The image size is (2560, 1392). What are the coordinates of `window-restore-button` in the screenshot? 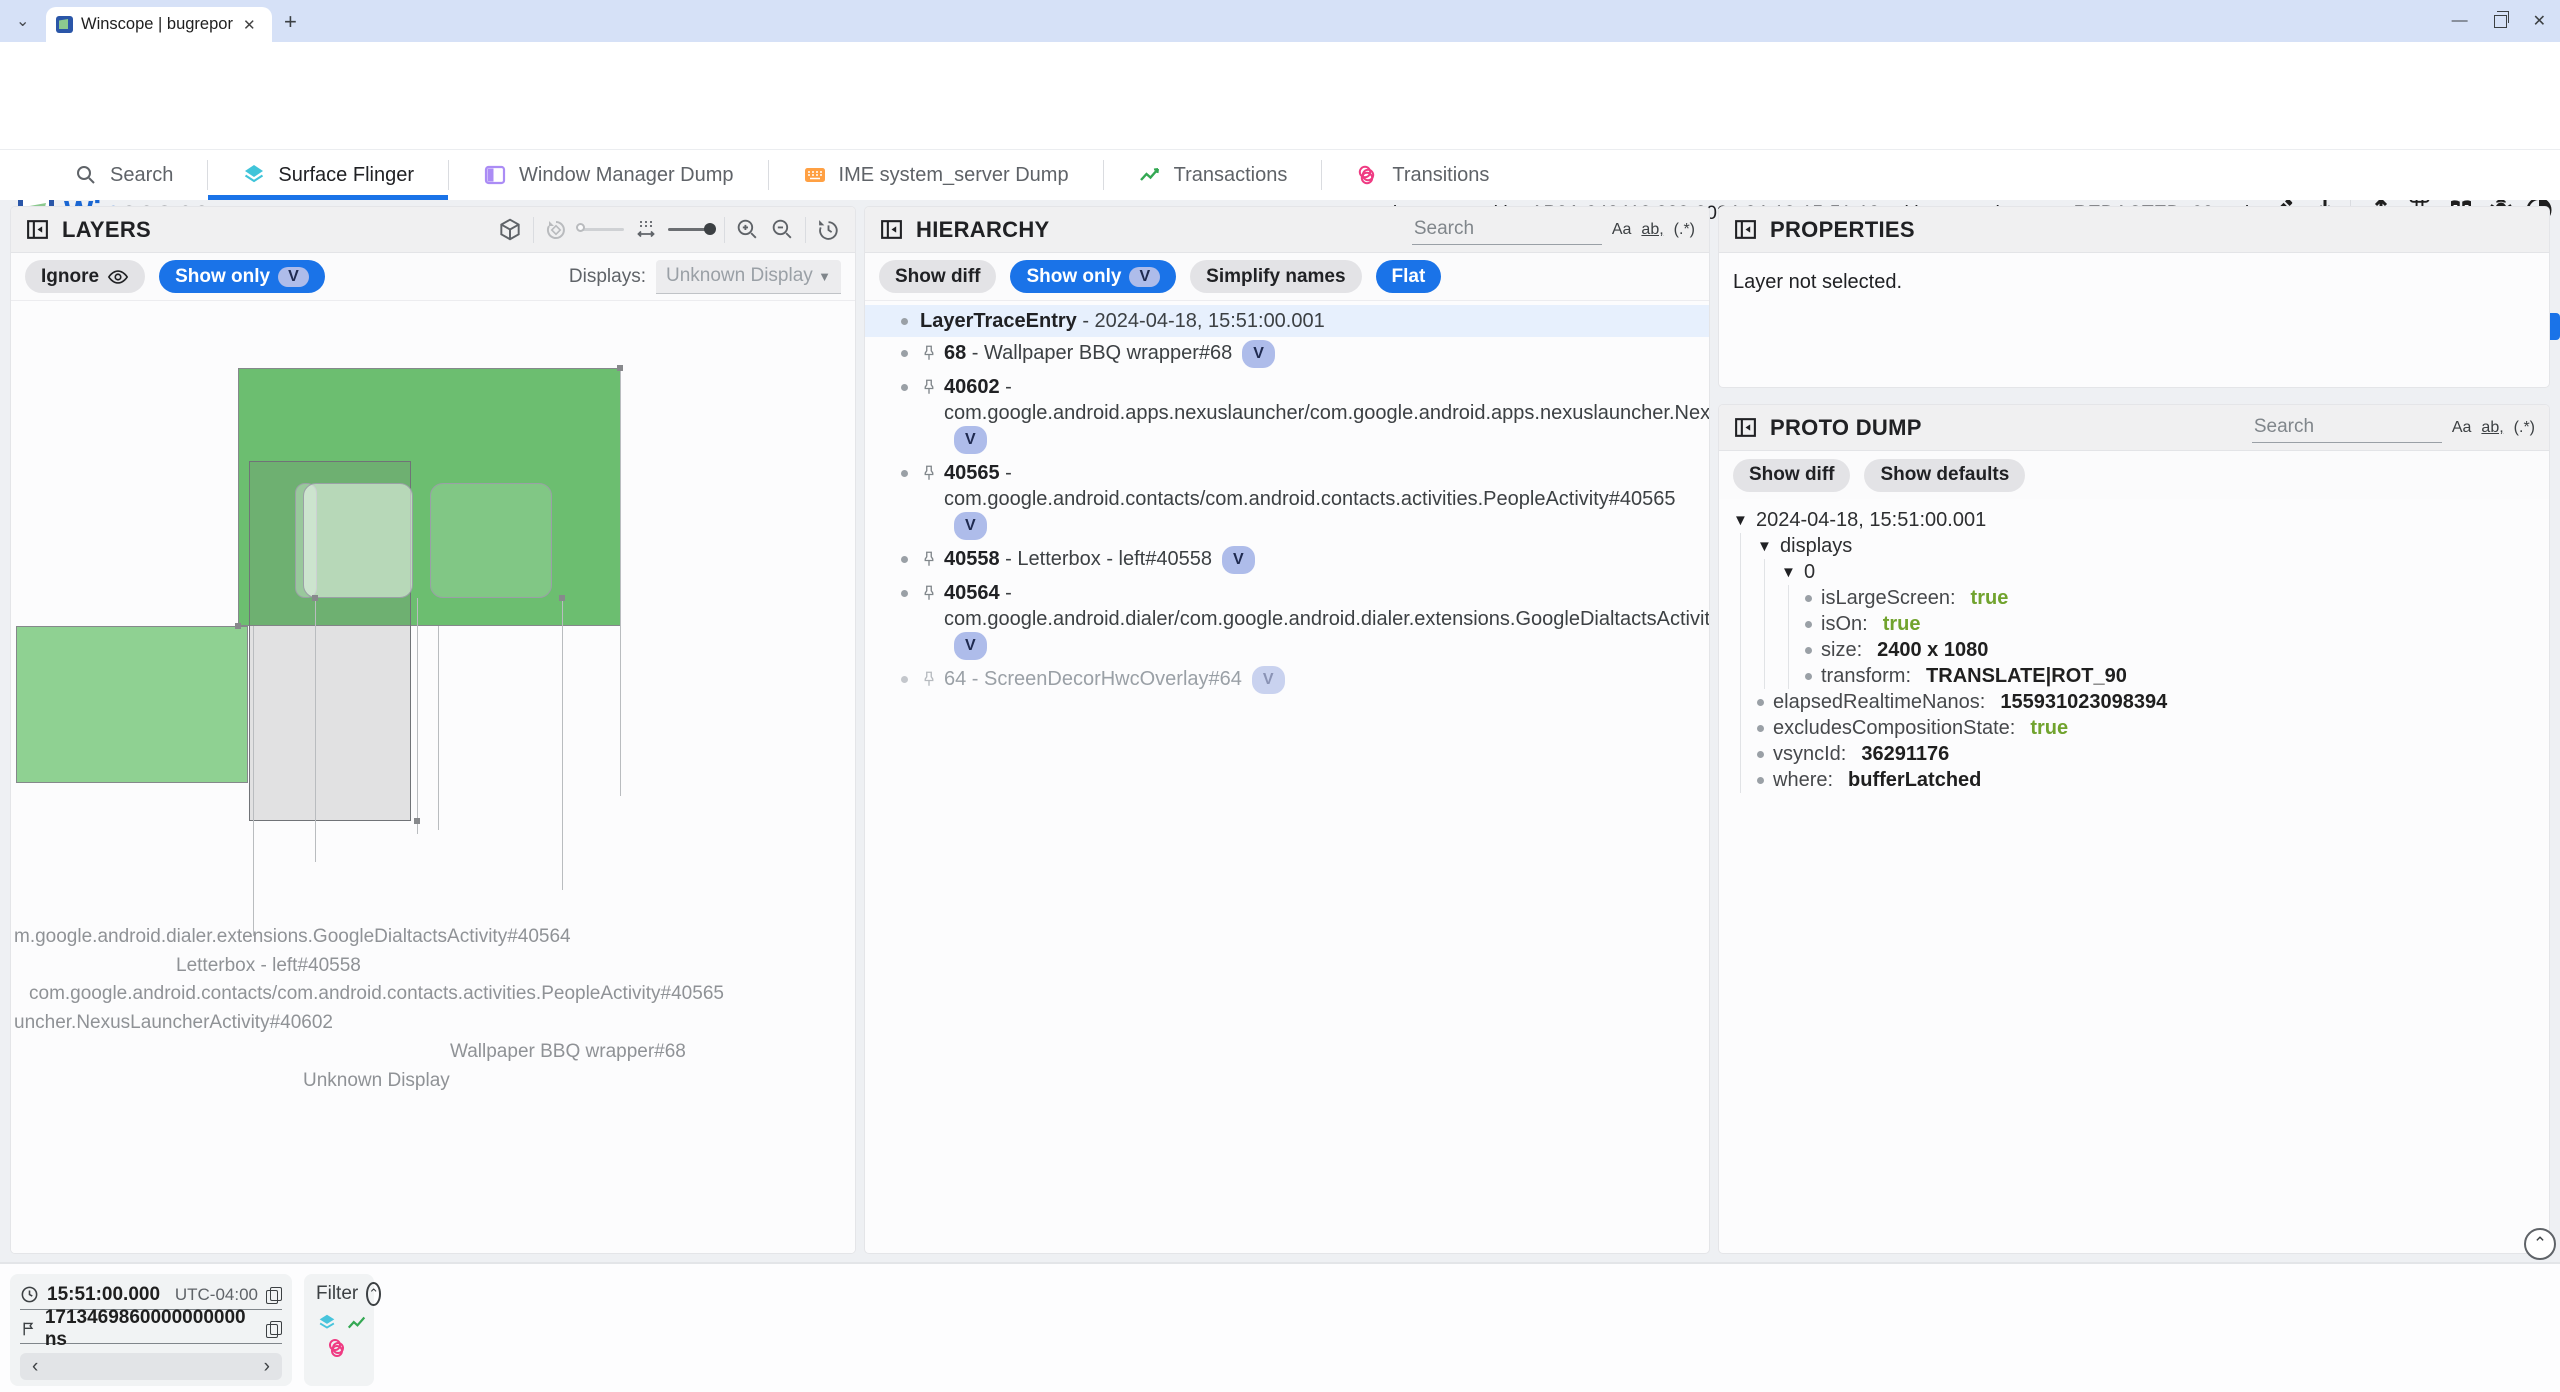 It's located at (2501, 19).